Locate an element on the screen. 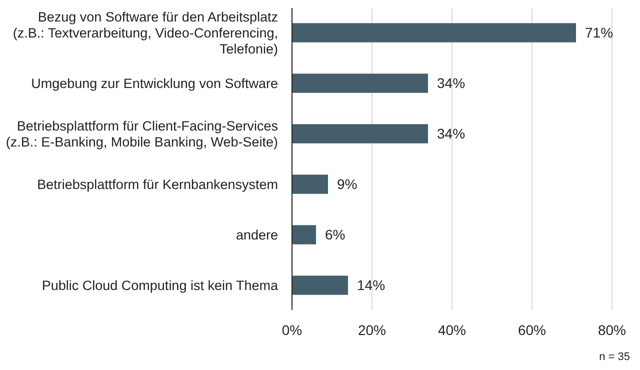 The height and width of the screenshot is (370, 640). x-tick-label: 0% is located at coordinates (292, 330).